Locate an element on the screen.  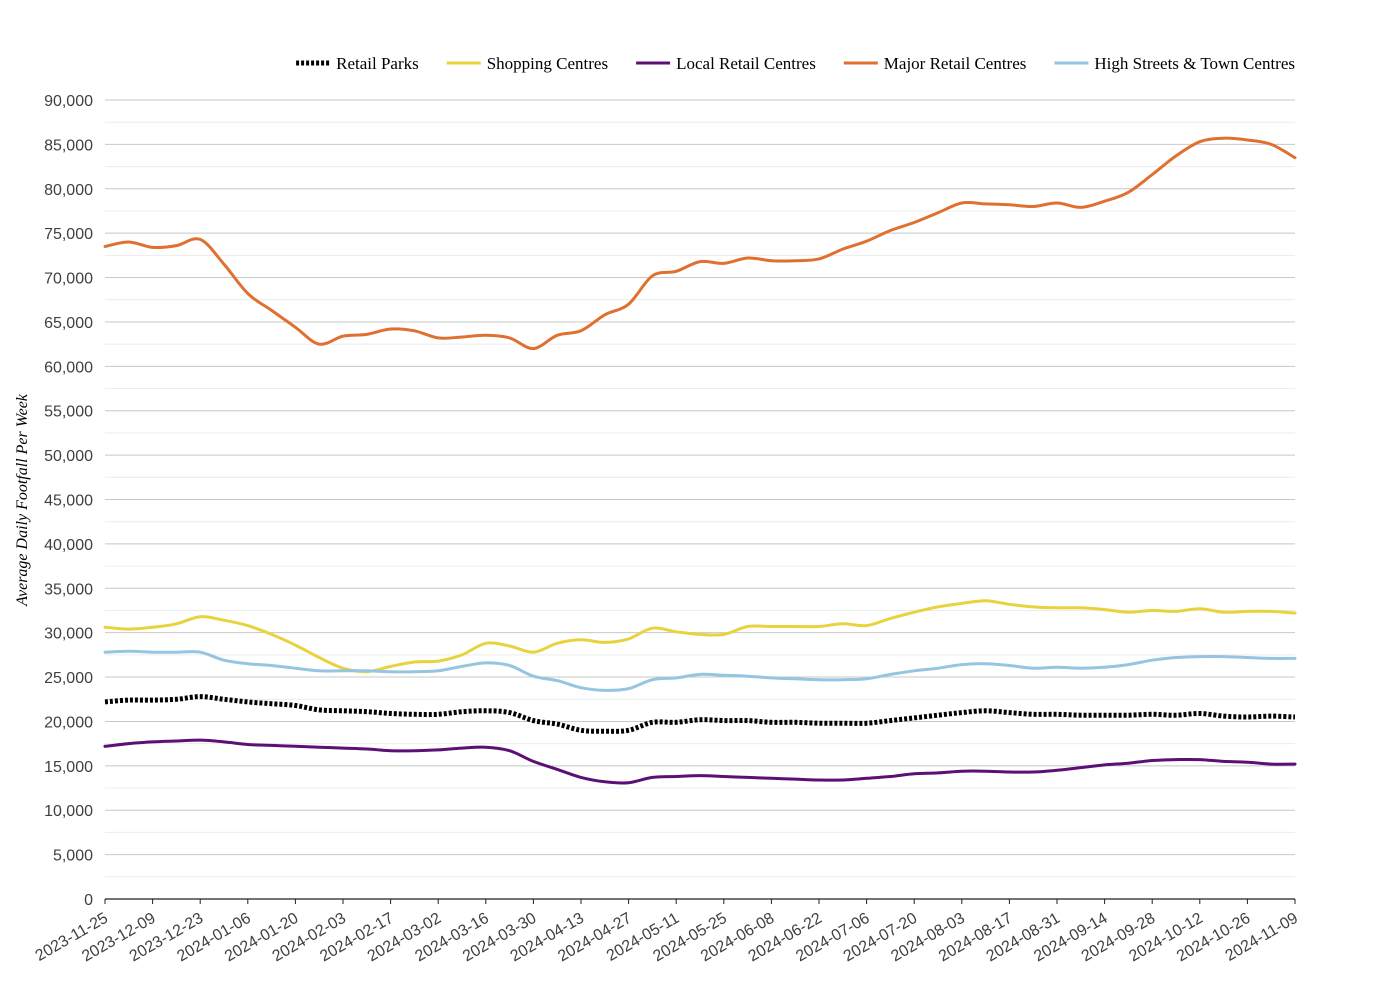
y-tick-label: 20,000 is located at coordinates (68, 722).